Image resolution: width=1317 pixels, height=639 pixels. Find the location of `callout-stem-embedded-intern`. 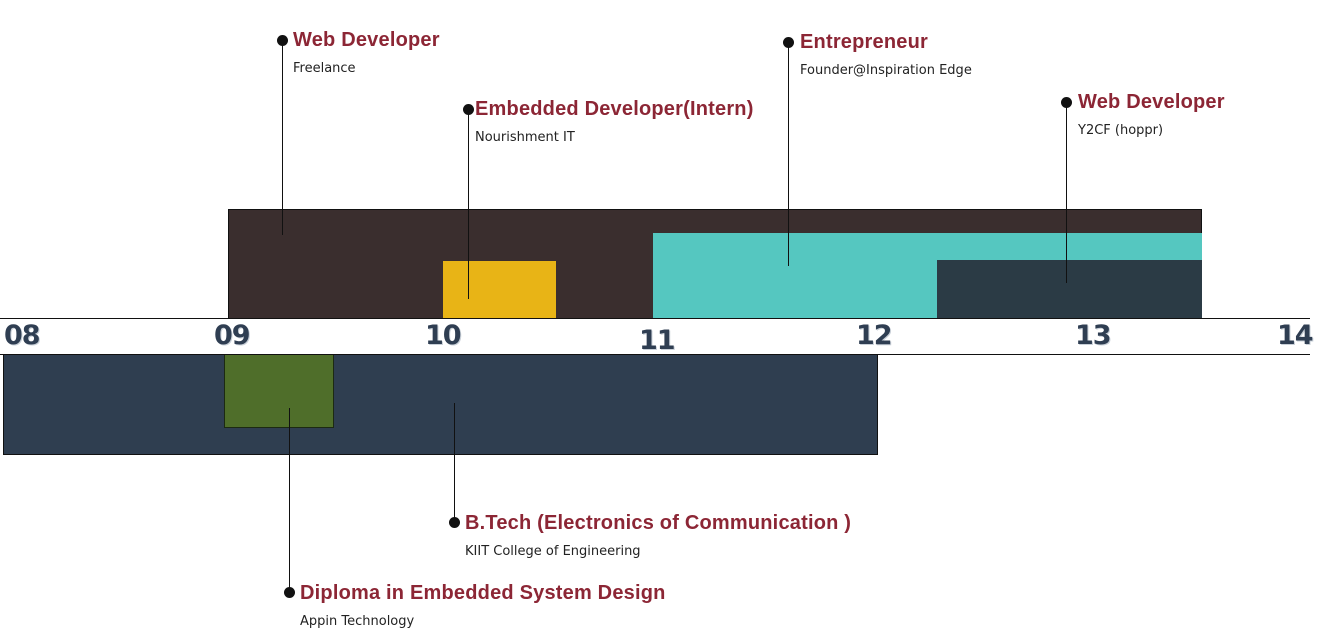

callout-stem-embedded-intern is located at coordinates (468, 204).